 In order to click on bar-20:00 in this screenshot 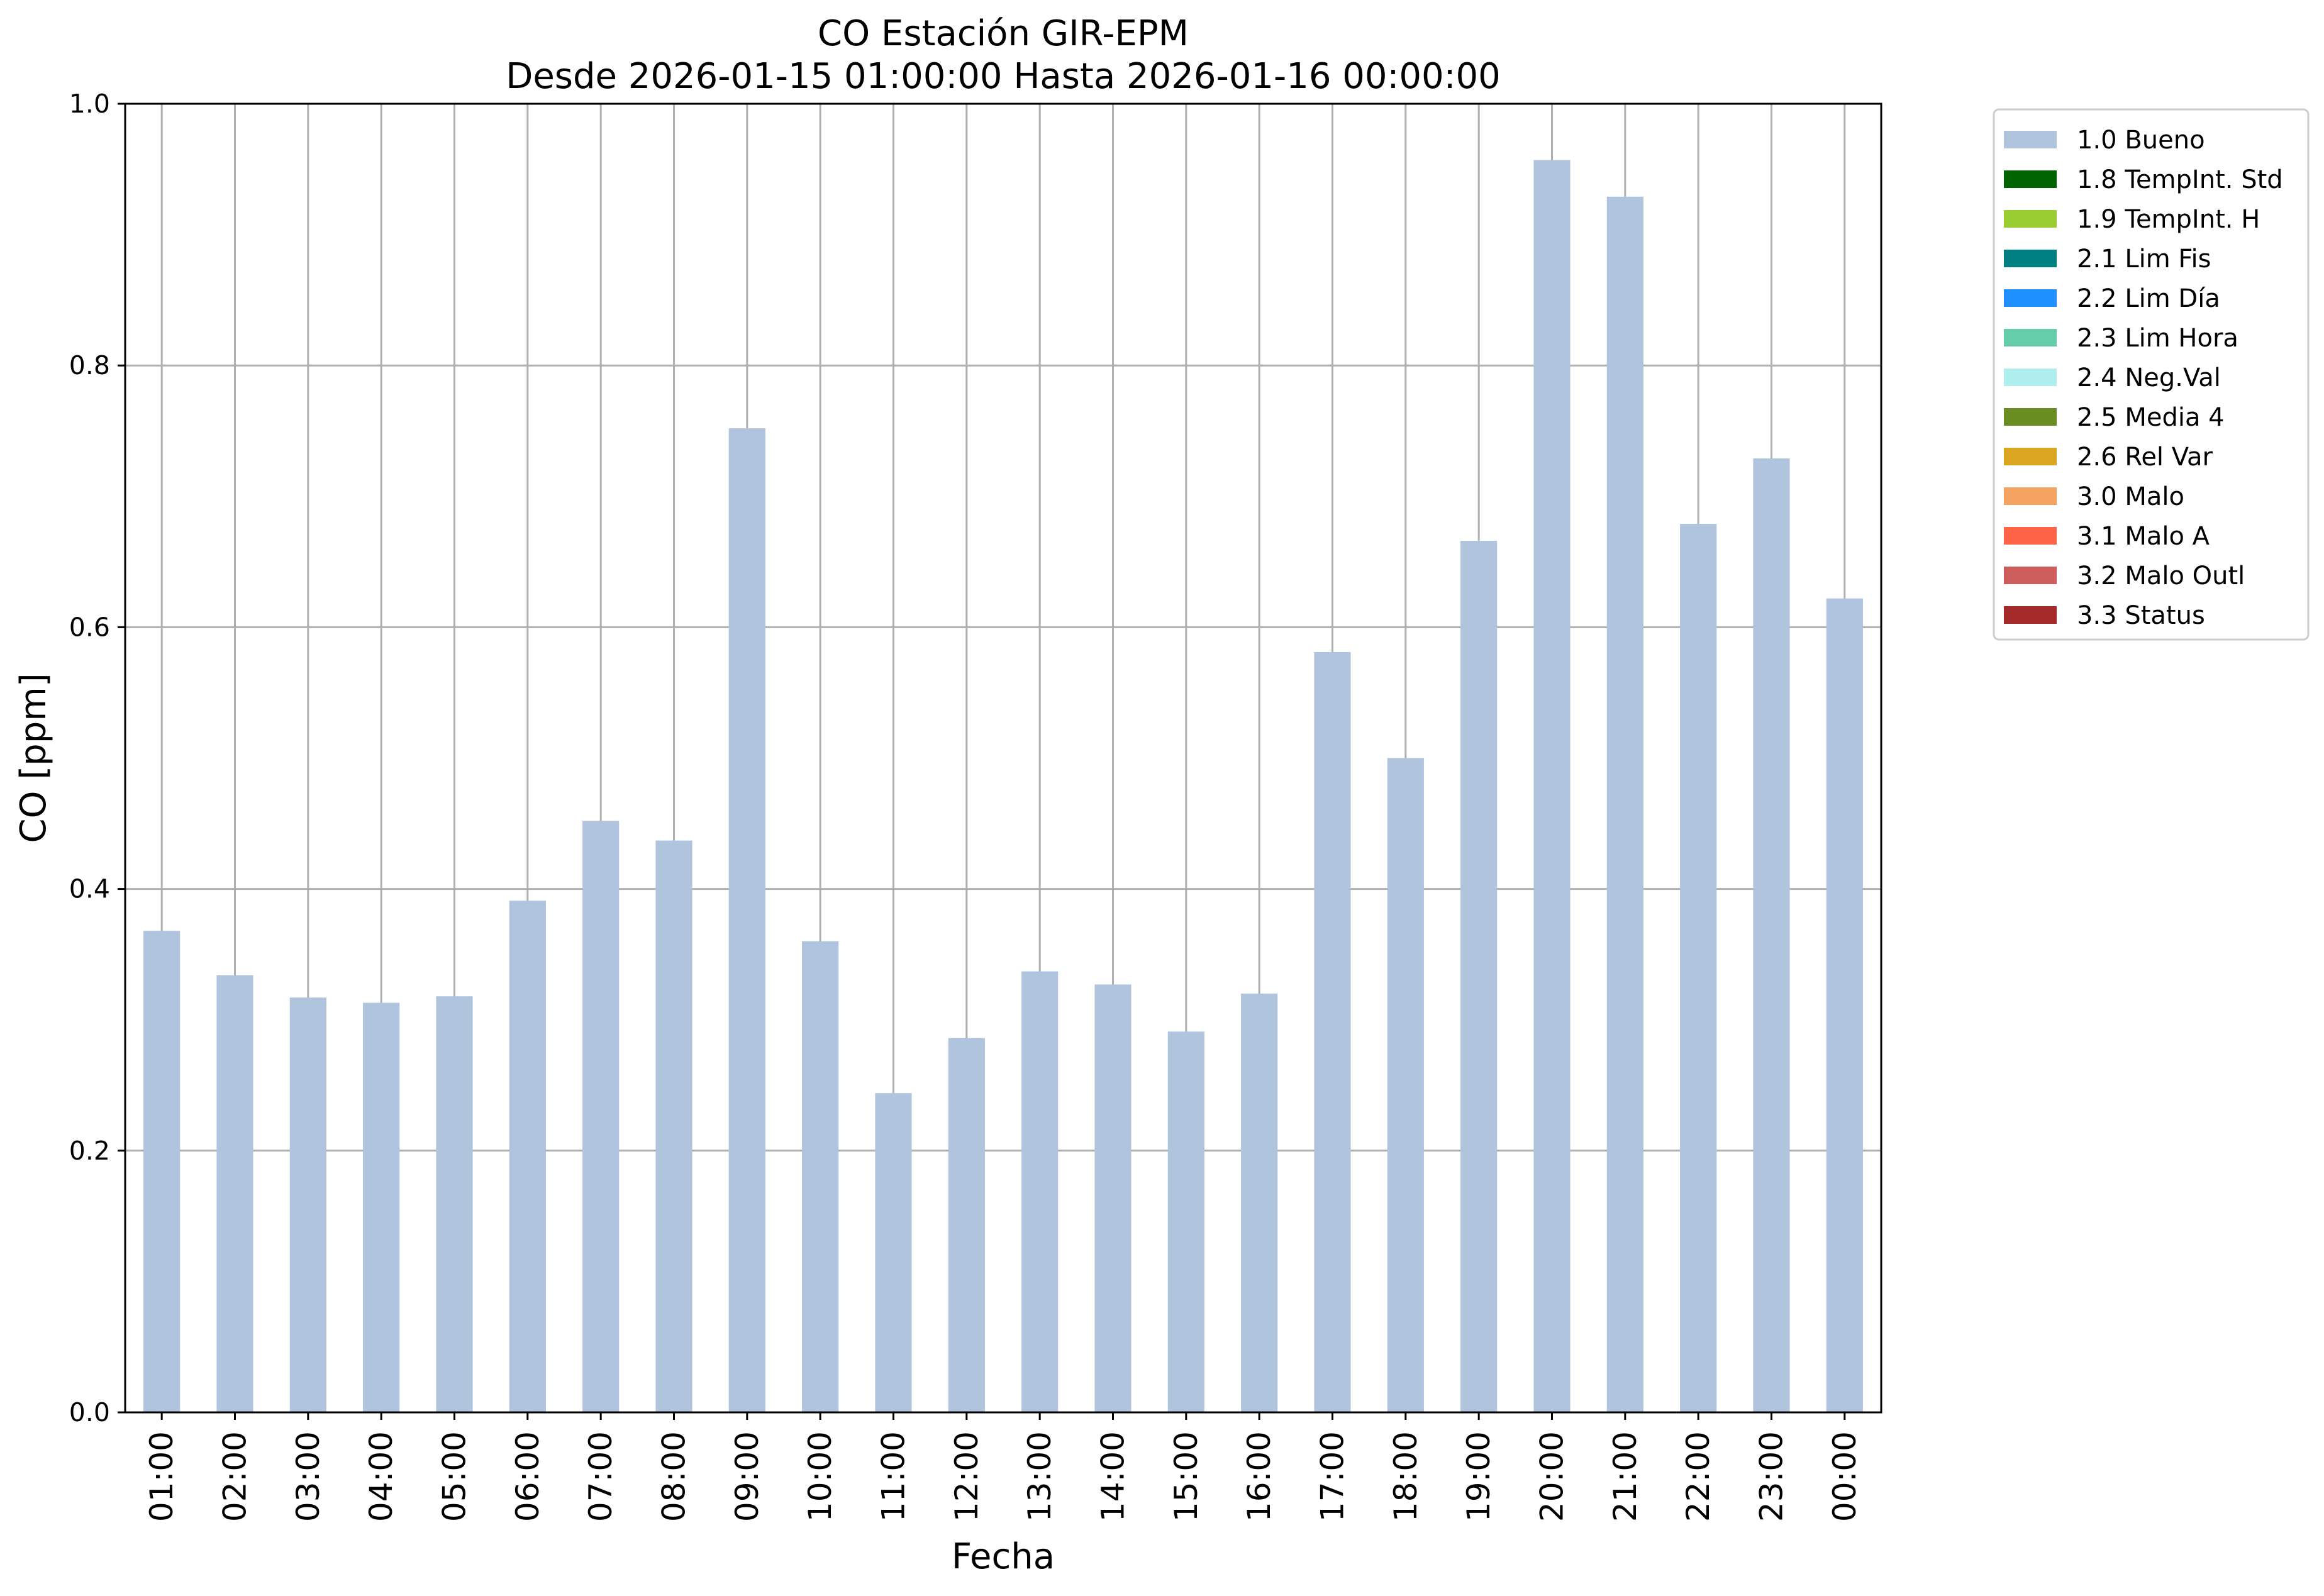, I will do `click(1552, 786)`.